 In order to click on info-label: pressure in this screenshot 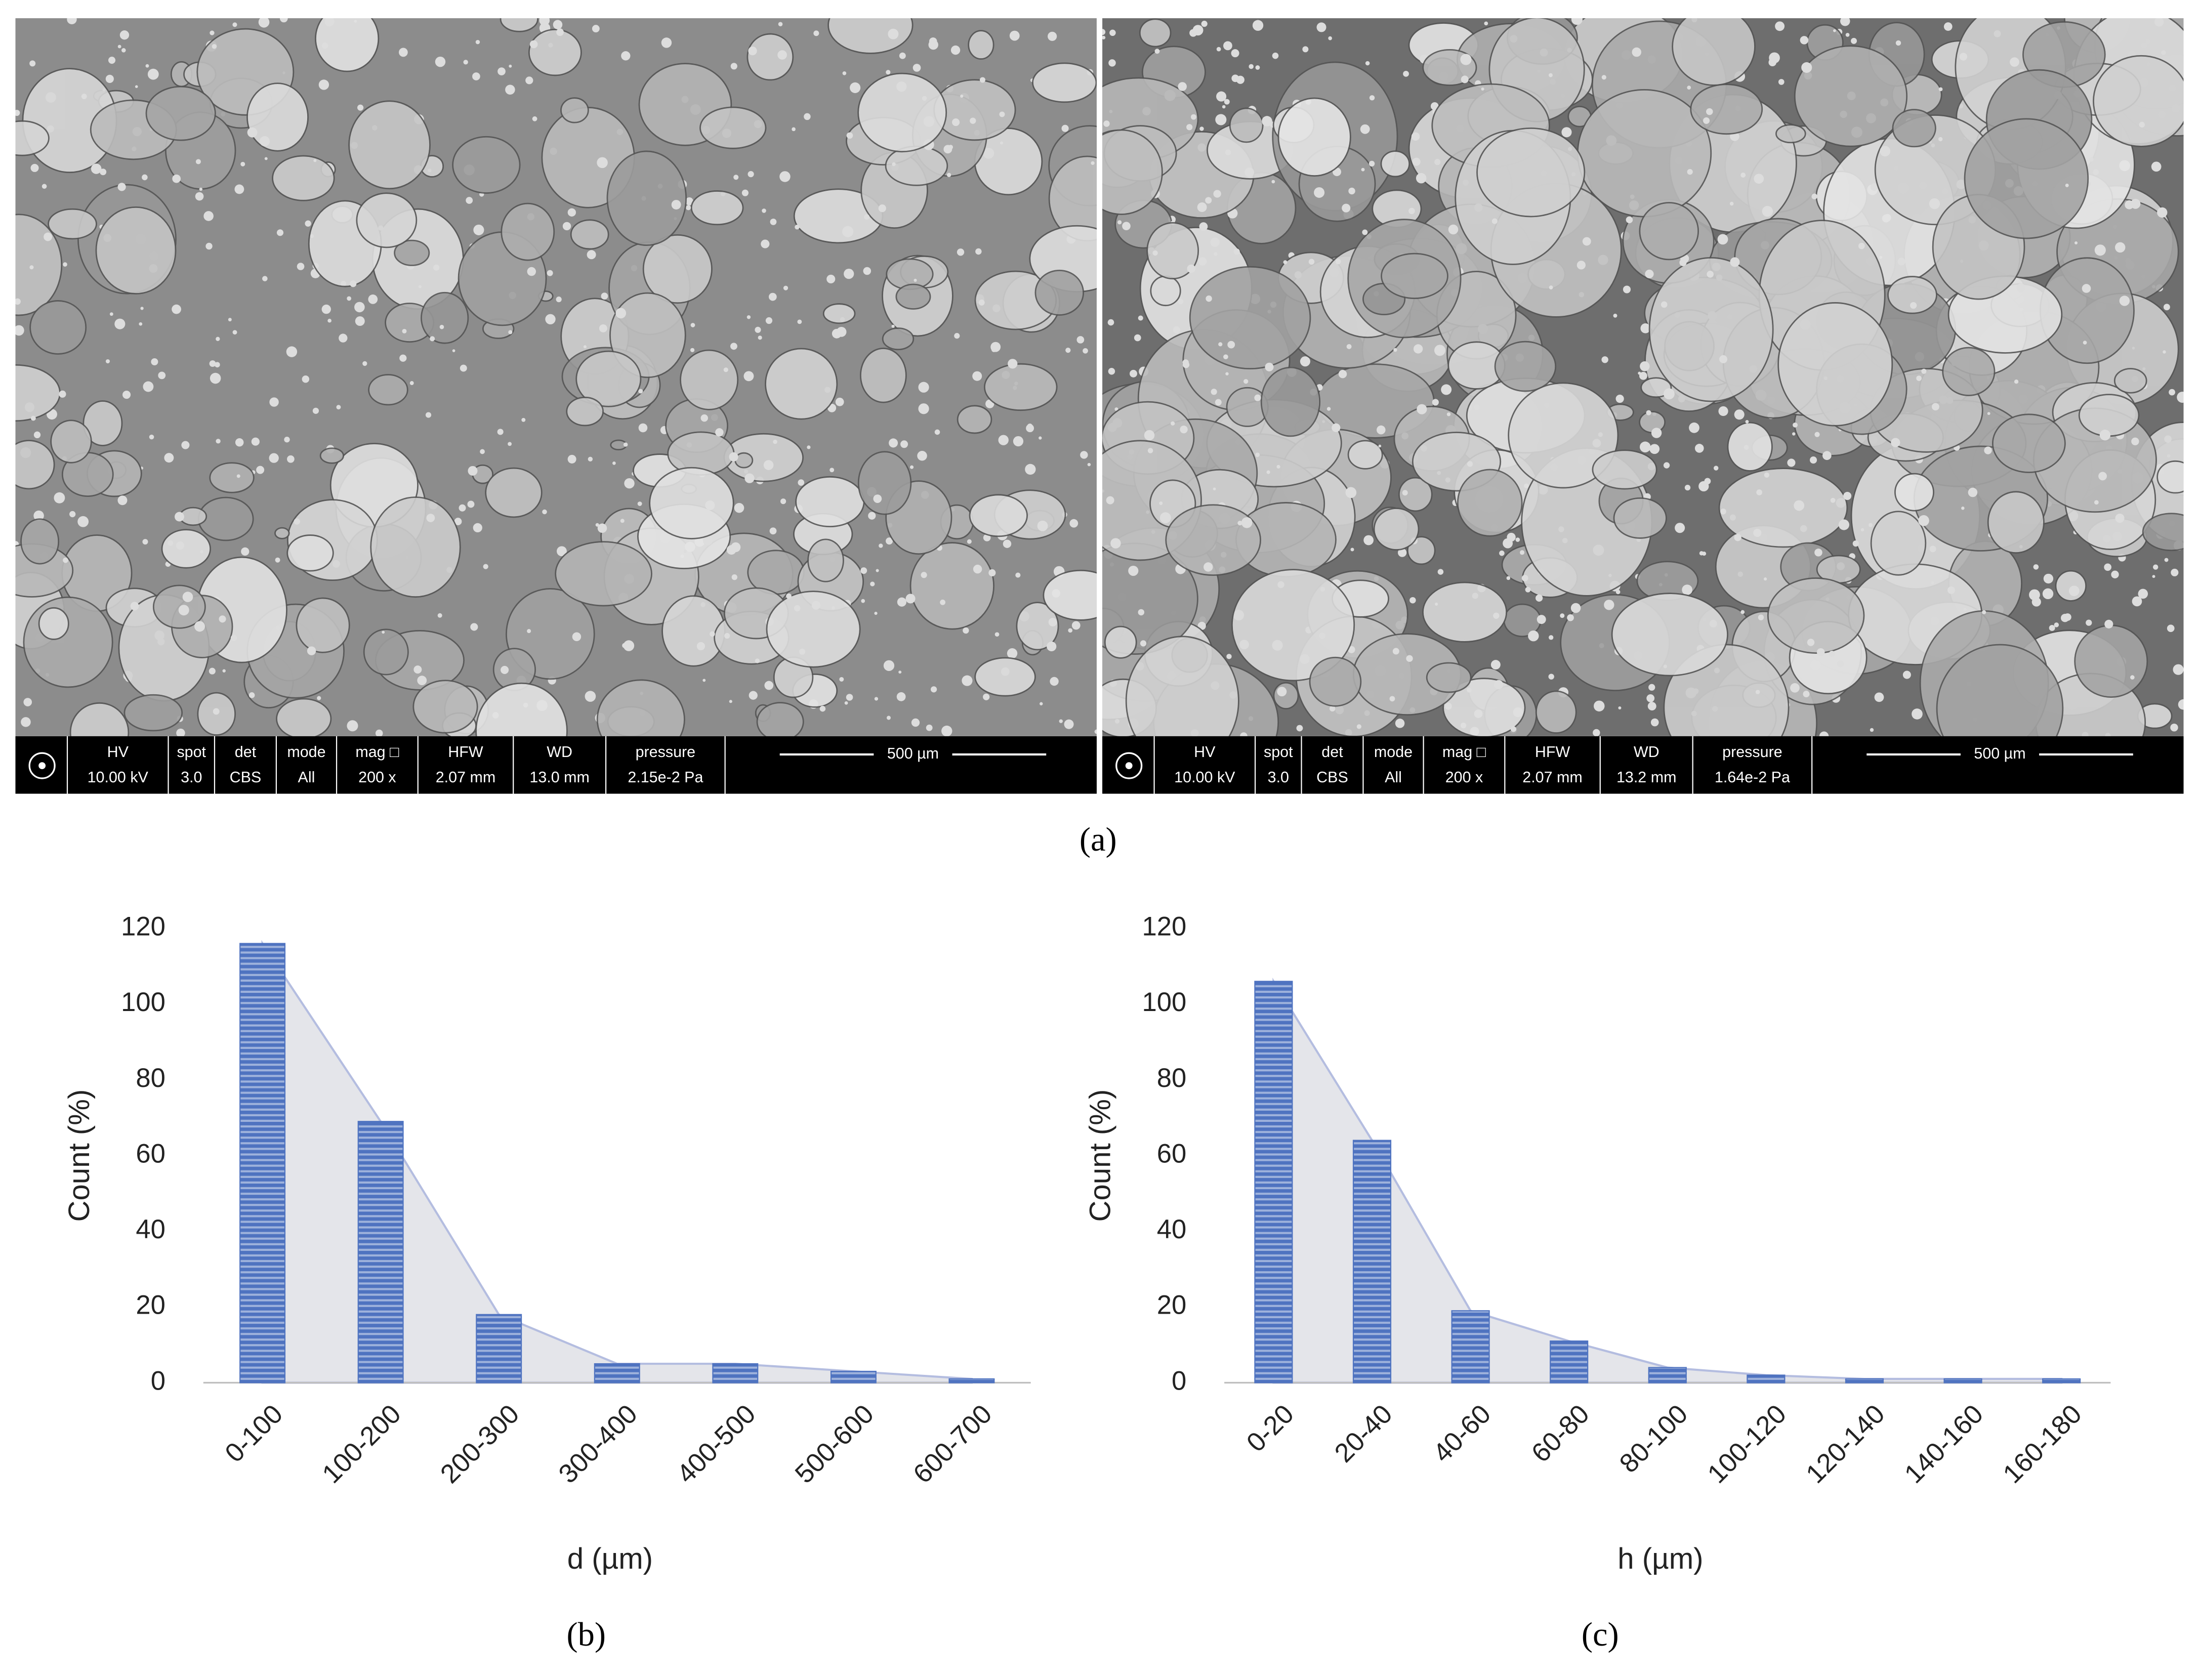, I will do `click(1752, 752)`.